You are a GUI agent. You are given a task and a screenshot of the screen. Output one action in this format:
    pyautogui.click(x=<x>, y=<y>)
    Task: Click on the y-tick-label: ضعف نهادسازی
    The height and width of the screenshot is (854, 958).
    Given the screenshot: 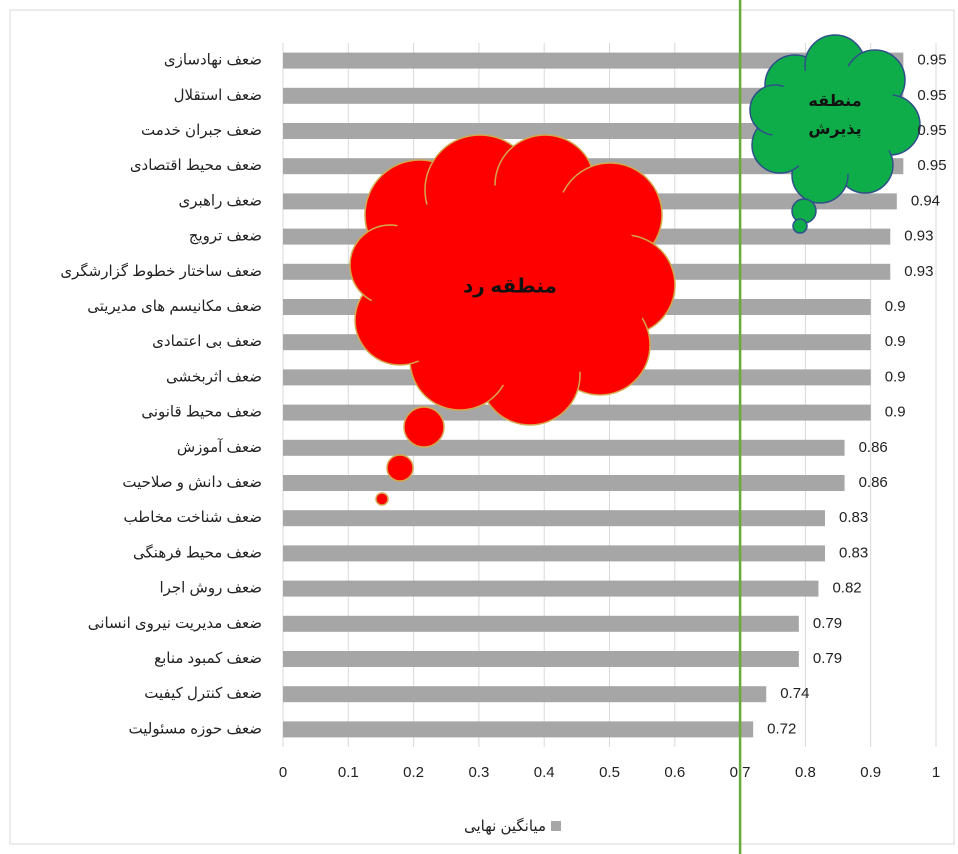 What is the action you would take?
    pyautogui.click(x=213, y=60)
    